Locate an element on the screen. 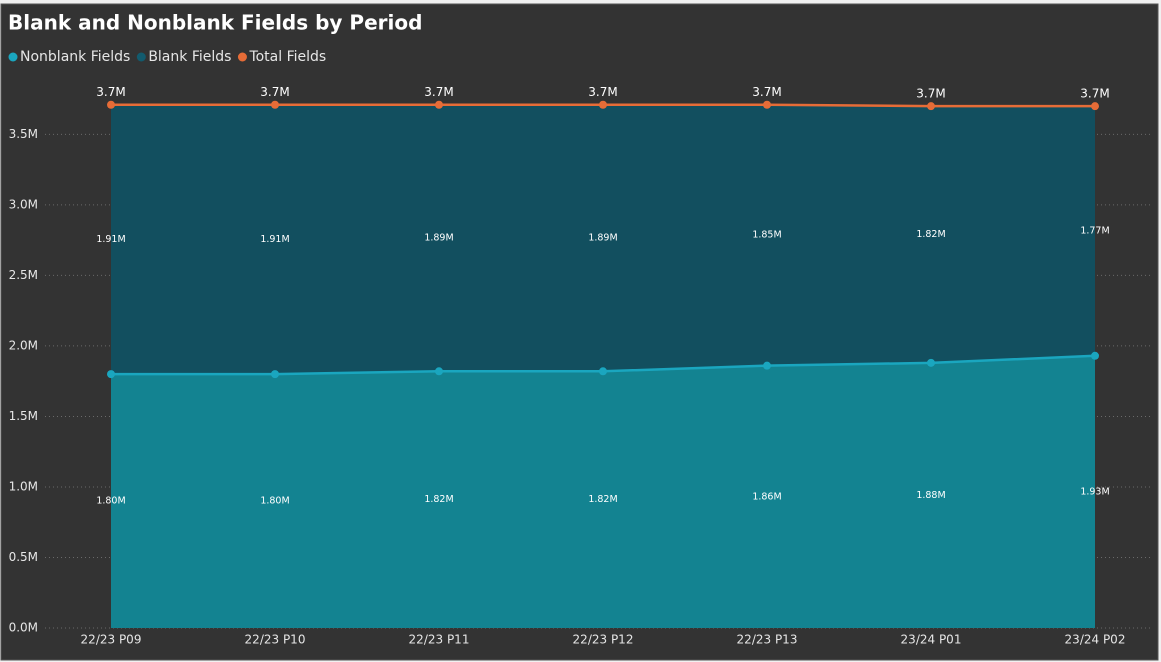 This screenshot has width=1161, height=662. y-tick-label: 0.5M is located at coordinates (23, 557).